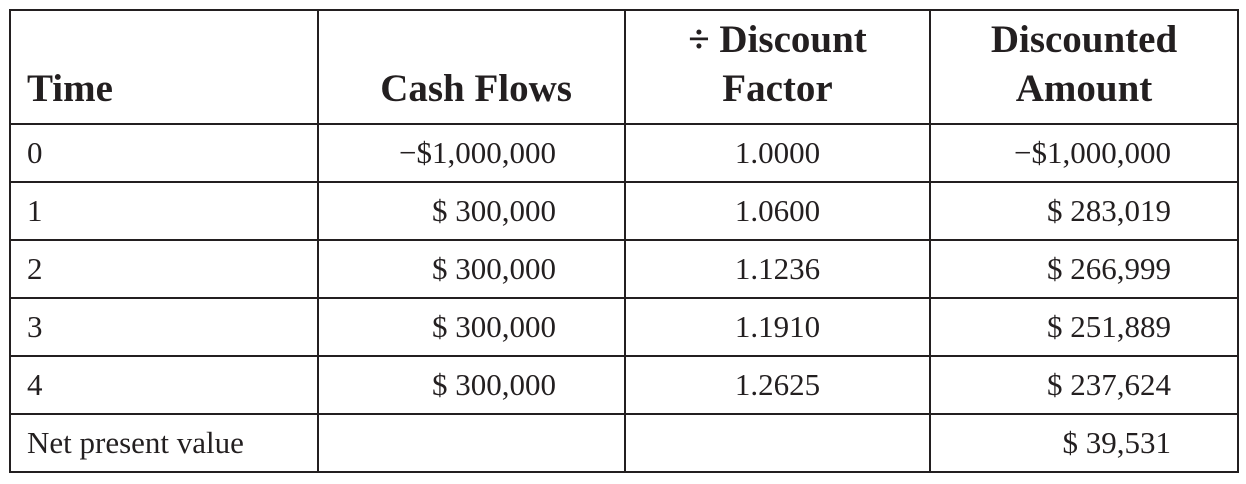  Describe the element at coordinates (164, 67) in the screenshot. I see `header-time: Time` at that location.